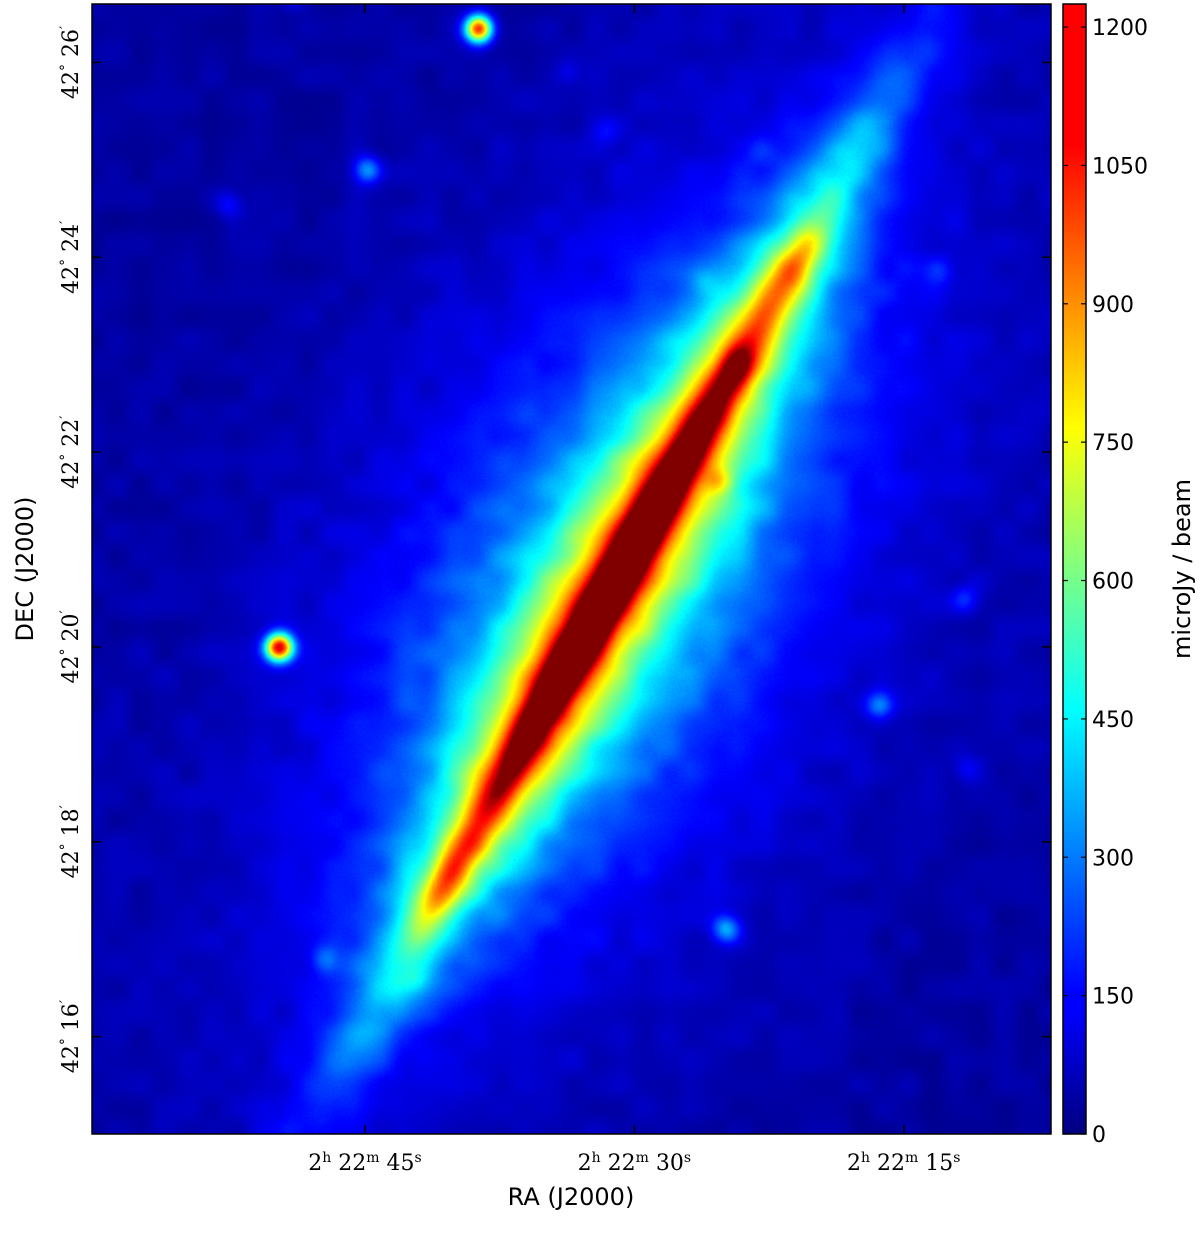 The height and width of the screenshot is (1233, 1200). I want to click on y-tick-label: 42° 18′, so click(71, 841).